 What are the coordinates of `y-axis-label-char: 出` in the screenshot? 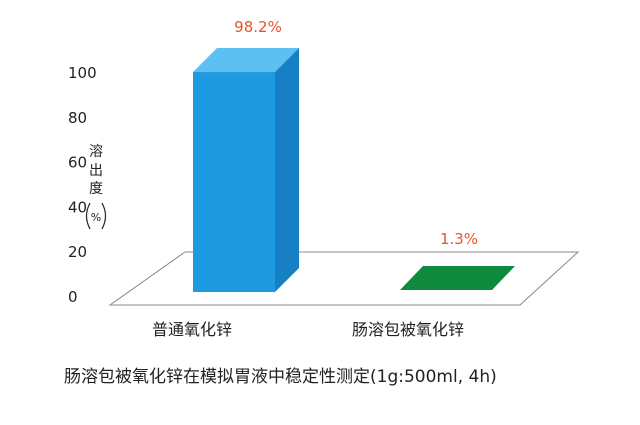 It's located at (96, 171).